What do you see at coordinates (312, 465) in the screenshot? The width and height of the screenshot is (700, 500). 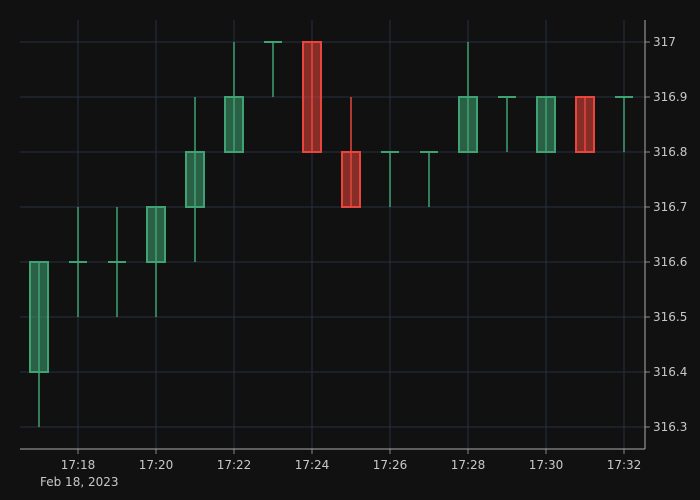 I see `x-tick-label: 17:24` at bounding box center [312, 465].